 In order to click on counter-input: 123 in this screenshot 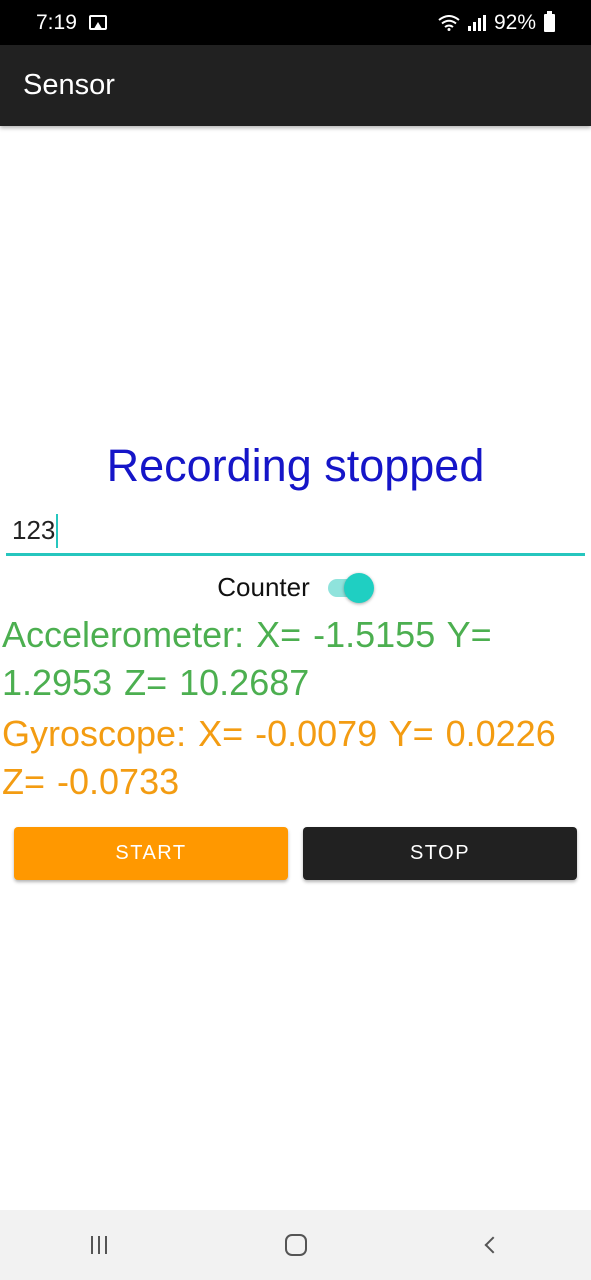, I will do `click(295, 532)`.